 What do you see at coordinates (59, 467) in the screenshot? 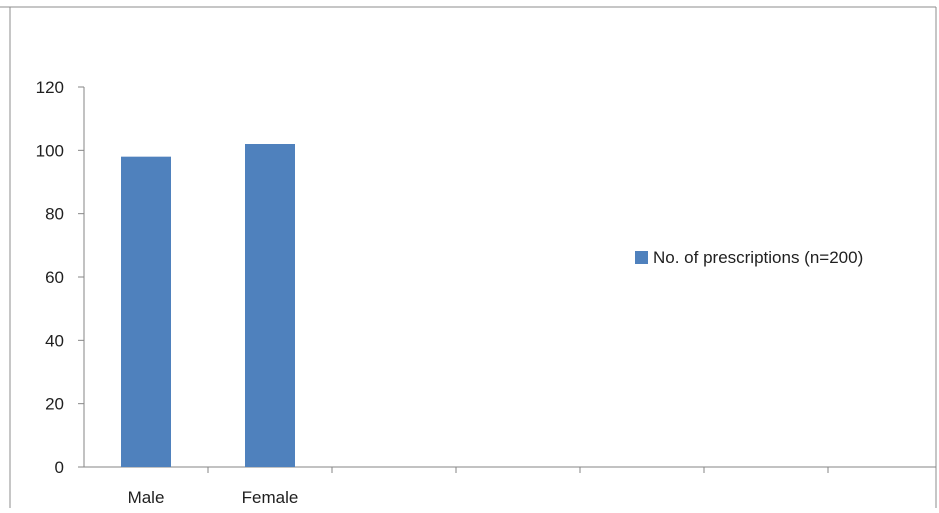
I see `y-tick-label: 0` at bounding box center [59, 467].